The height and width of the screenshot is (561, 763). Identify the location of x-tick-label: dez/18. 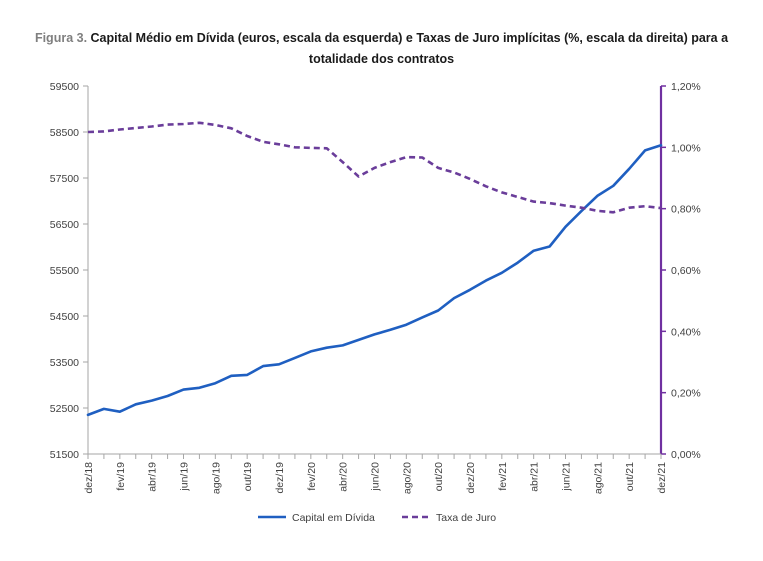
(89, 478).